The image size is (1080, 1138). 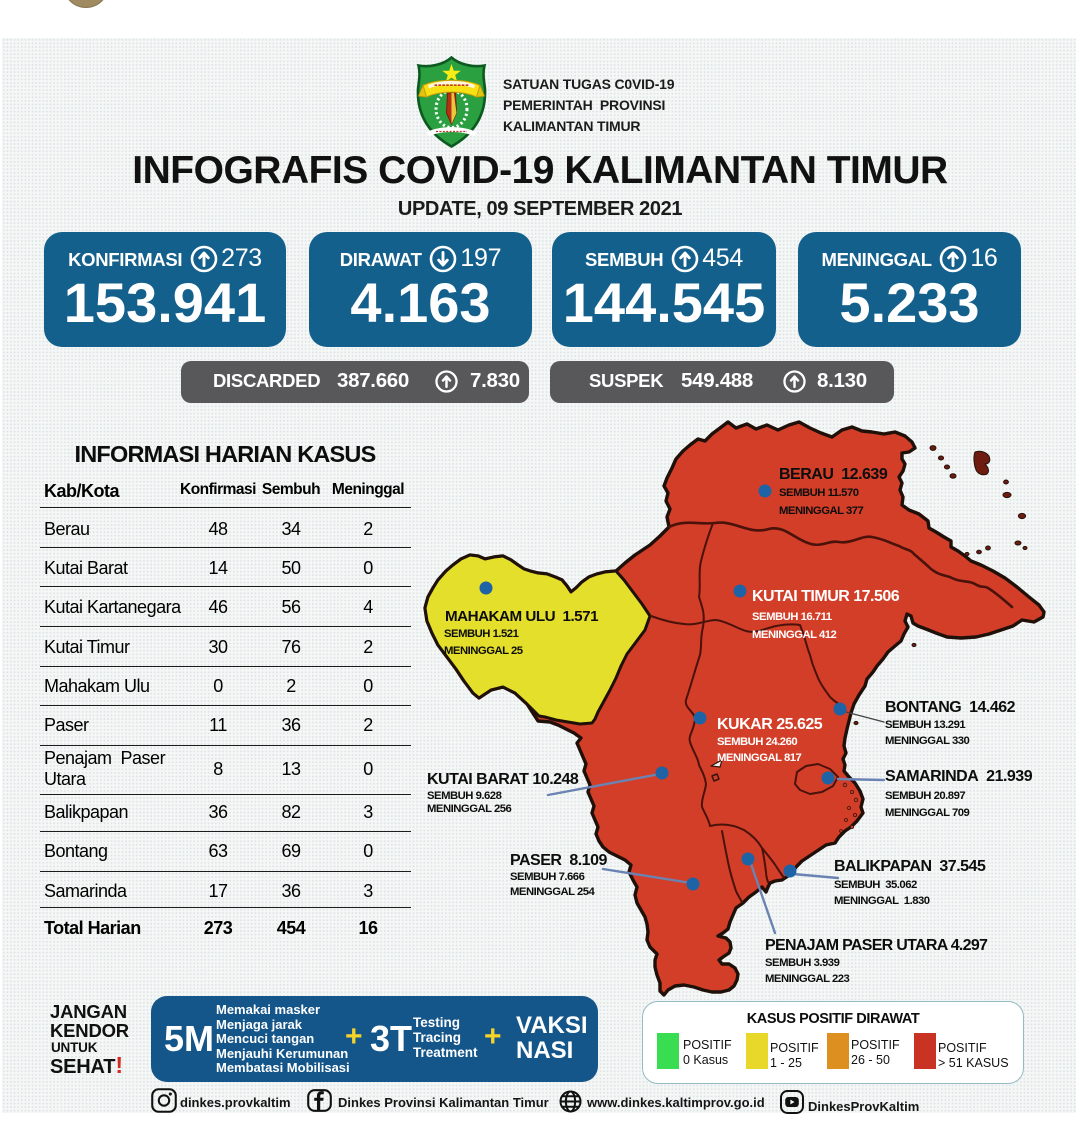 What do you see at coordinates (875, 885) in the screenshot?
I see `svg-text: SEMBUH 35.062` at bounding box center [875, 885].